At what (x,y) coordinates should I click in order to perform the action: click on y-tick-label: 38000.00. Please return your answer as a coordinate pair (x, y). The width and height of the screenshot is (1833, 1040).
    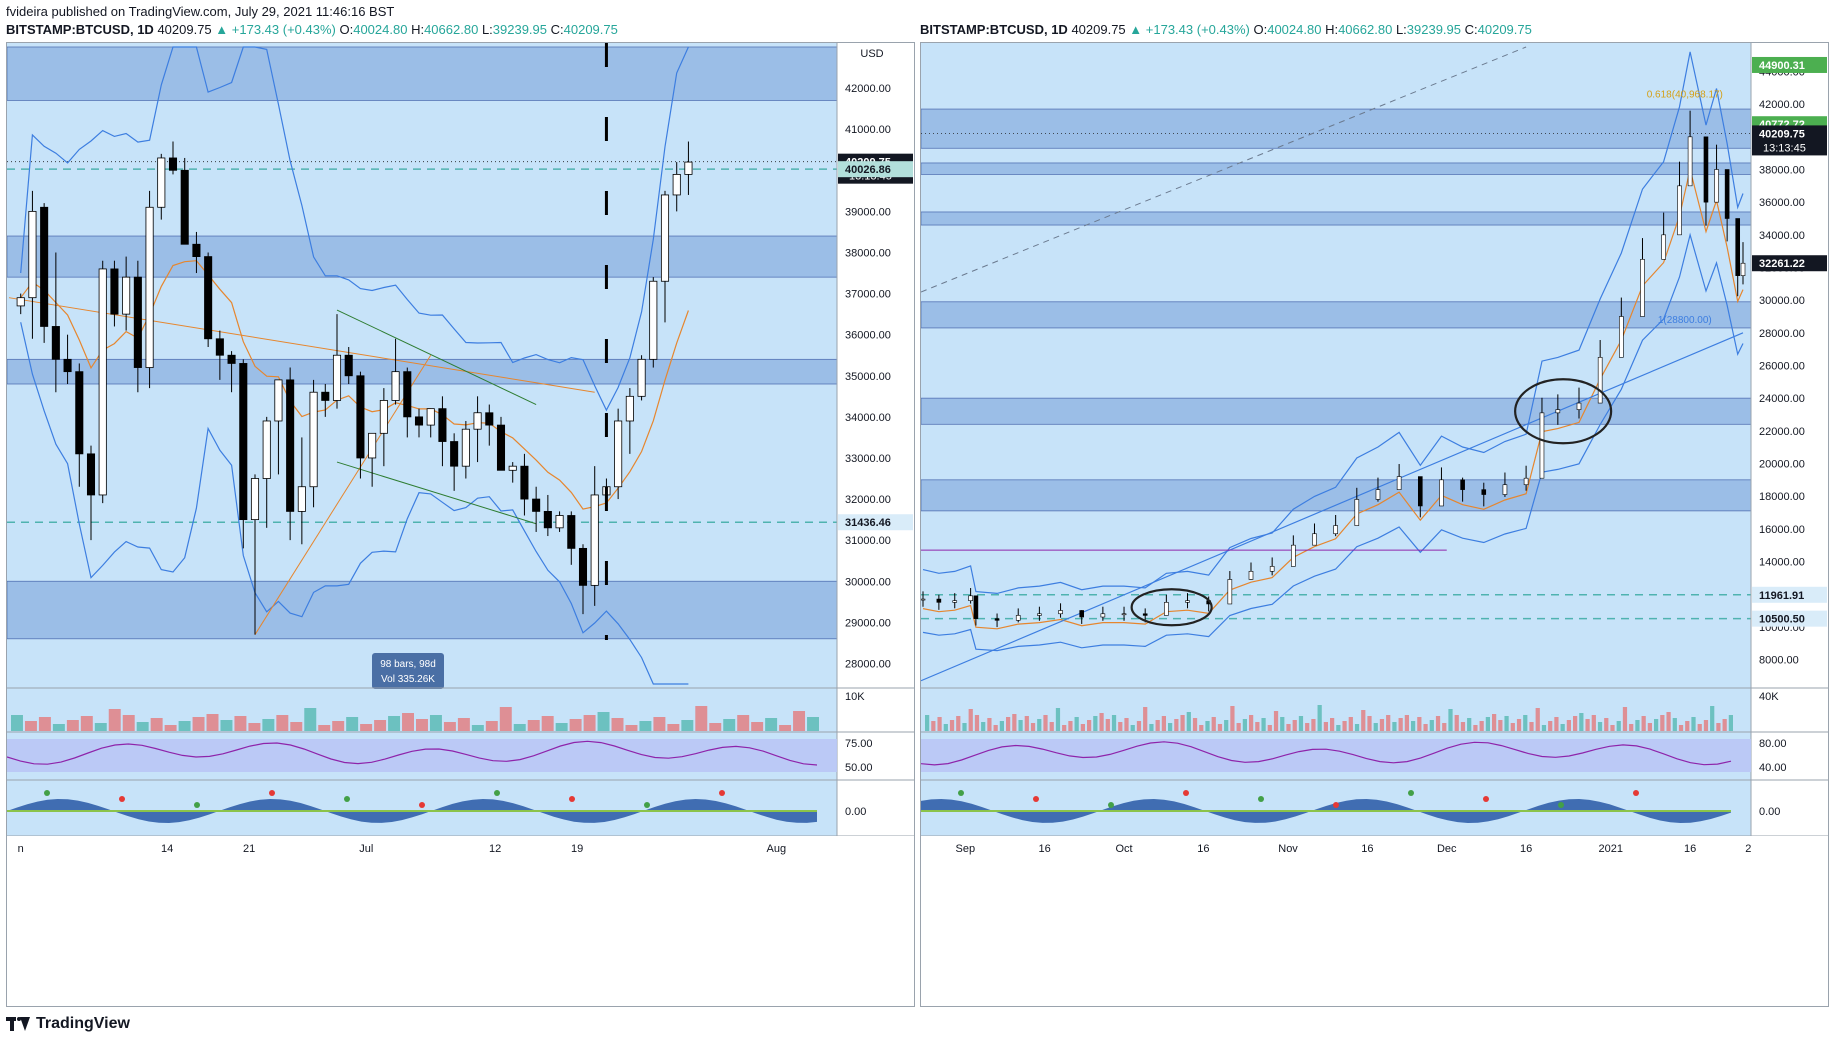
    Looking at the image, I should click on (1782, 171).